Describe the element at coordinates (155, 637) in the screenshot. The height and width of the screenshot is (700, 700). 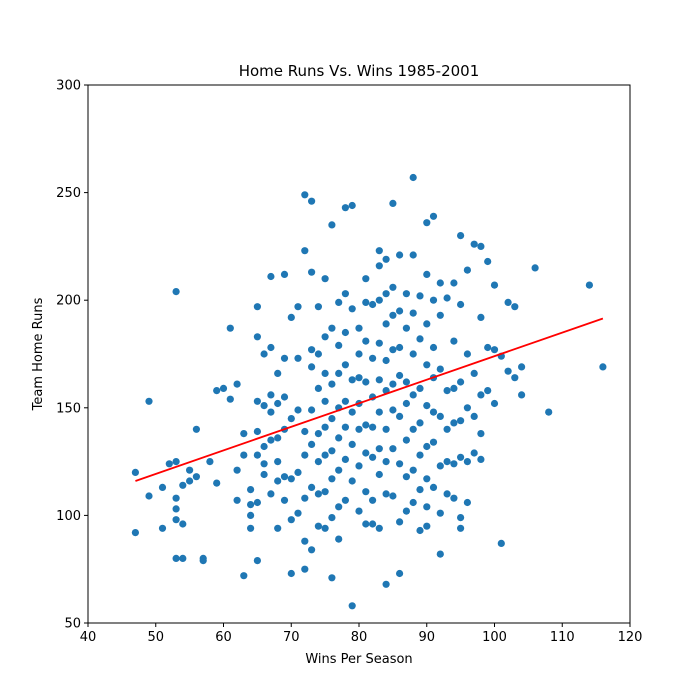
I see `x-tick-label: 50` at that location.